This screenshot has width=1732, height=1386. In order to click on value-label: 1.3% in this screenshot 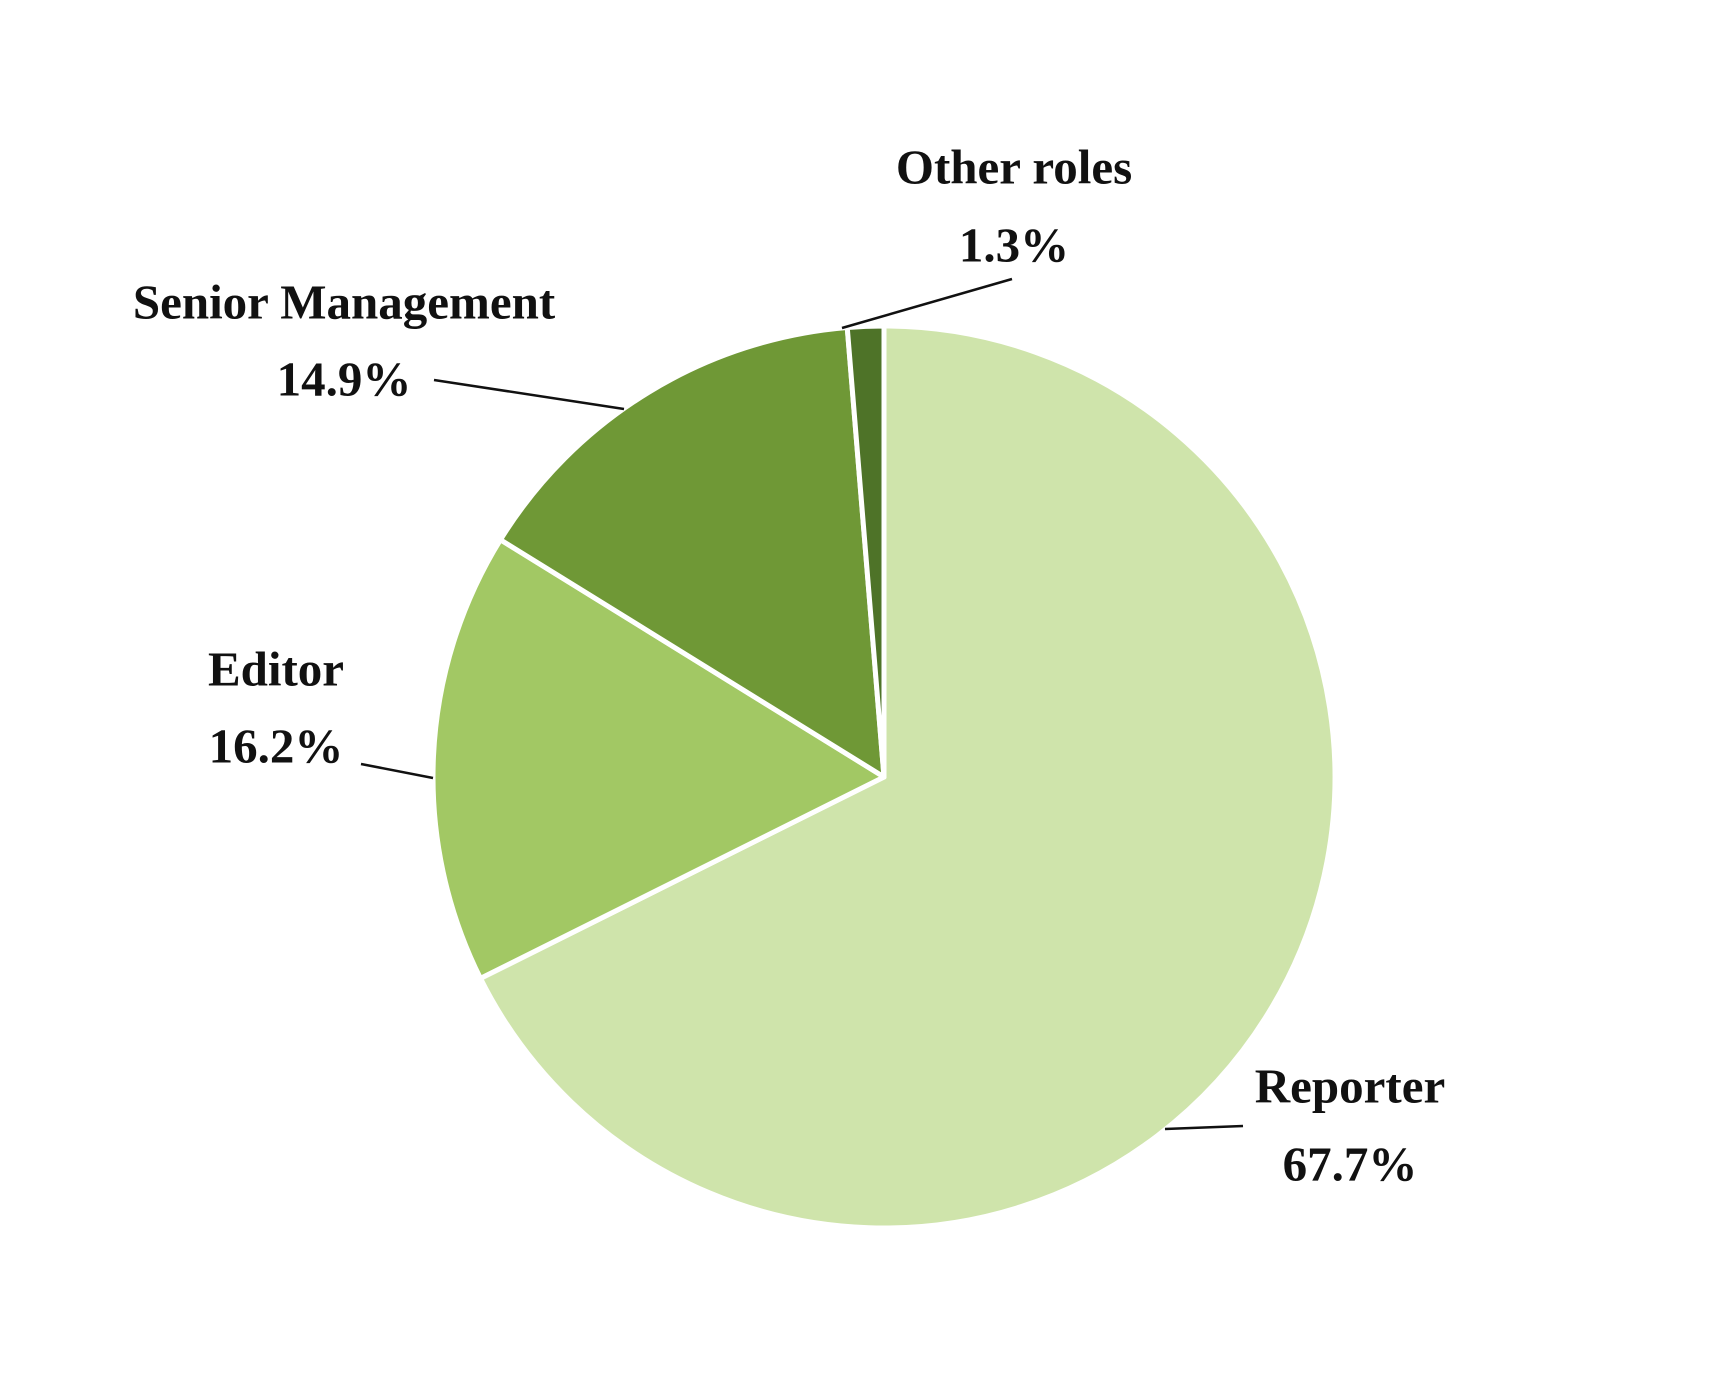, I will do `click(1014, 244)`.